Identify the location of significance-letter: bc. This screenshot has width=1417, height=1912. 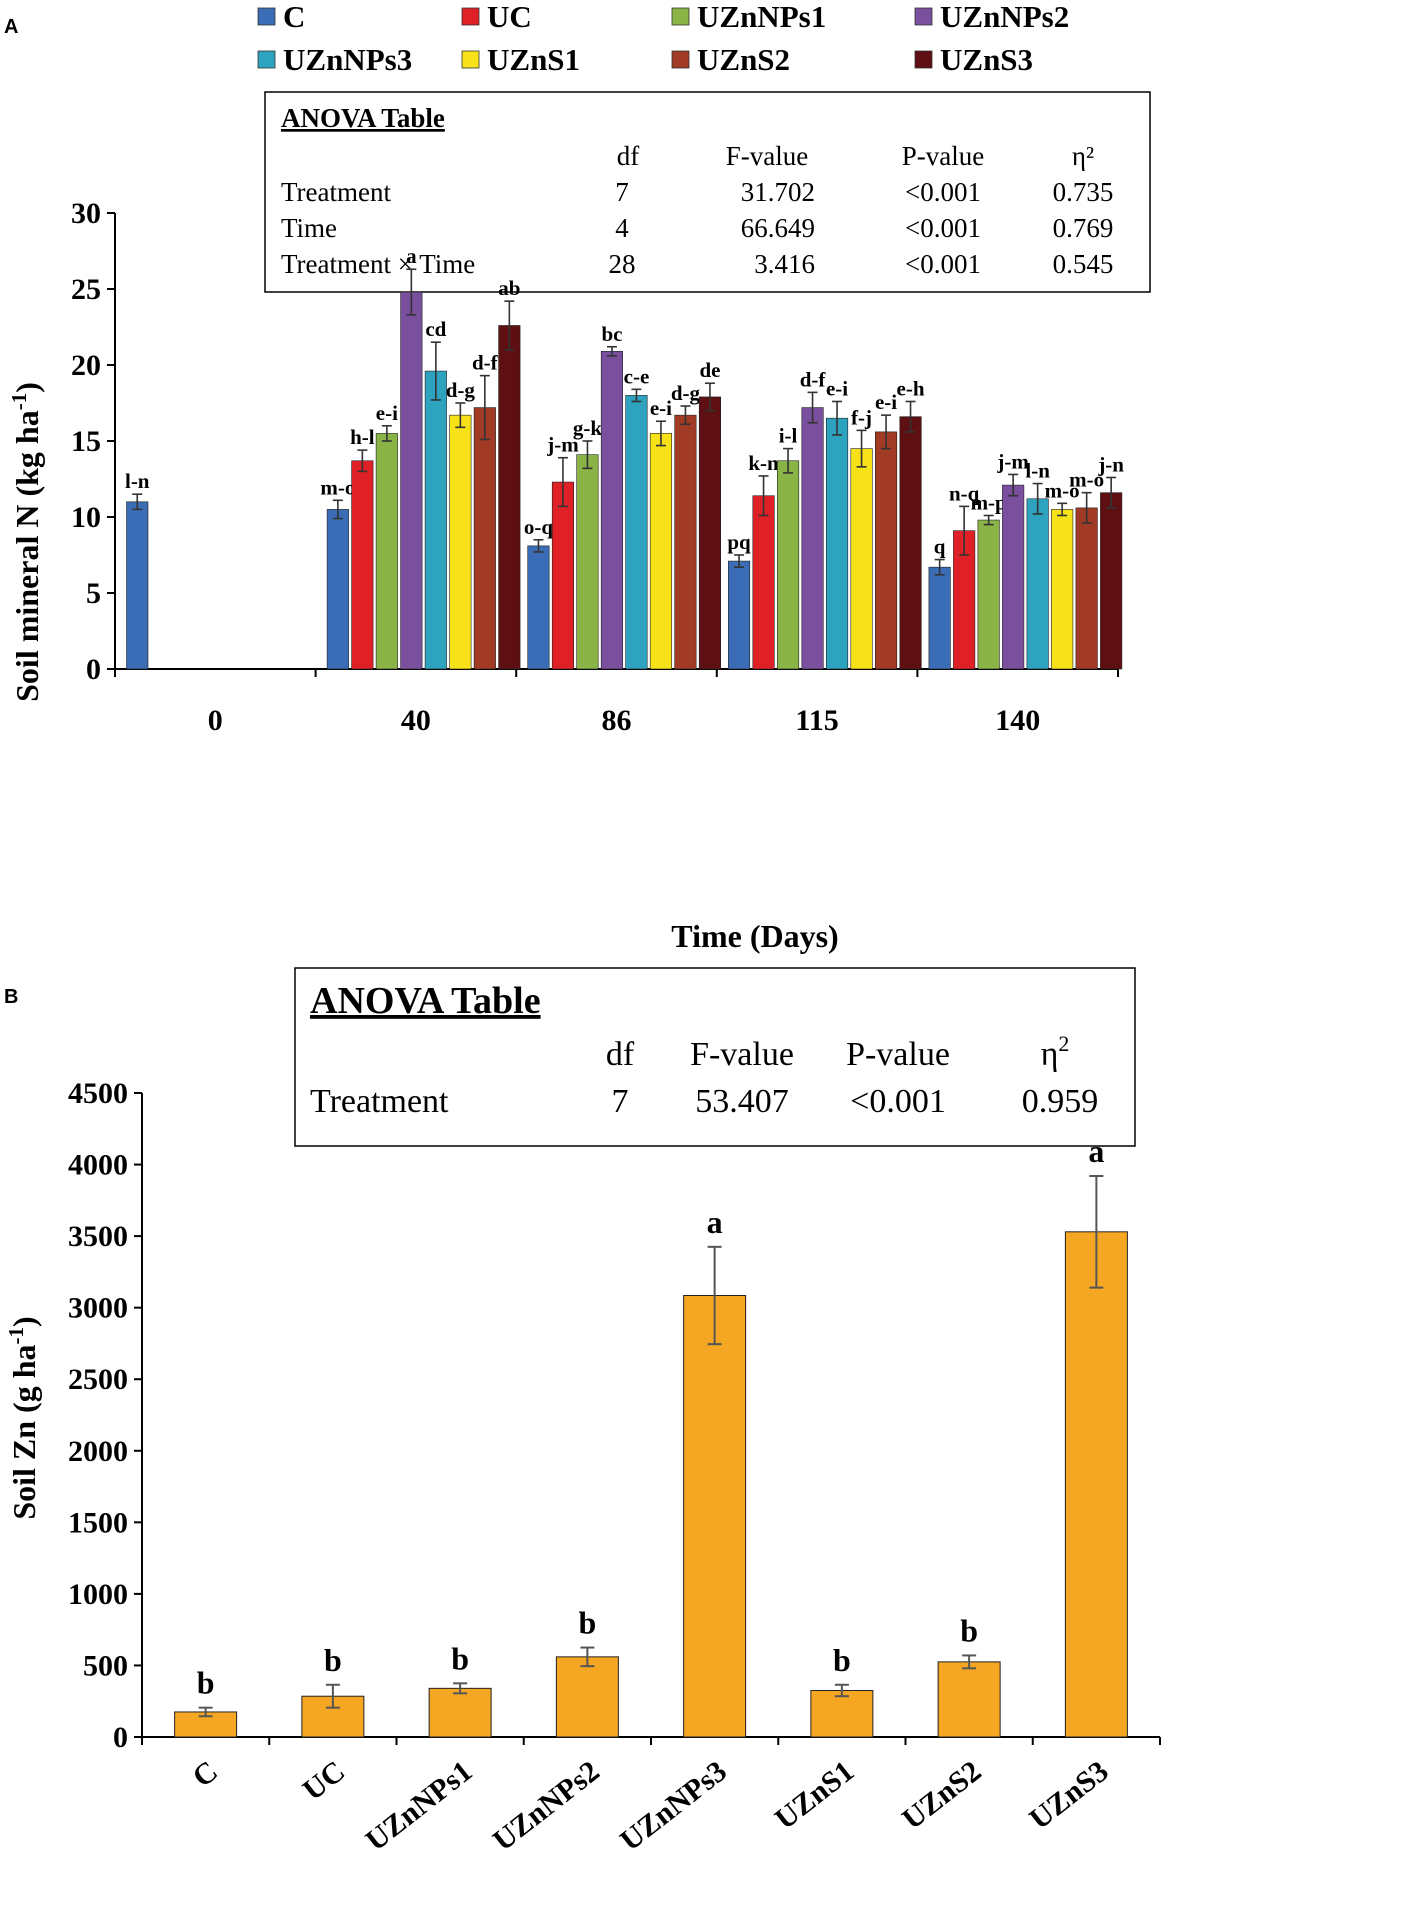
(611, 334).